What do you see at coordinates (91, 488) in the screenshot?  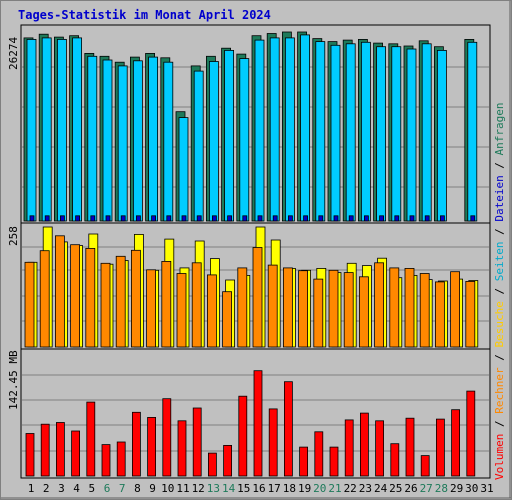 I see `x-tick-label: 5` at bounding box center [91, 488].